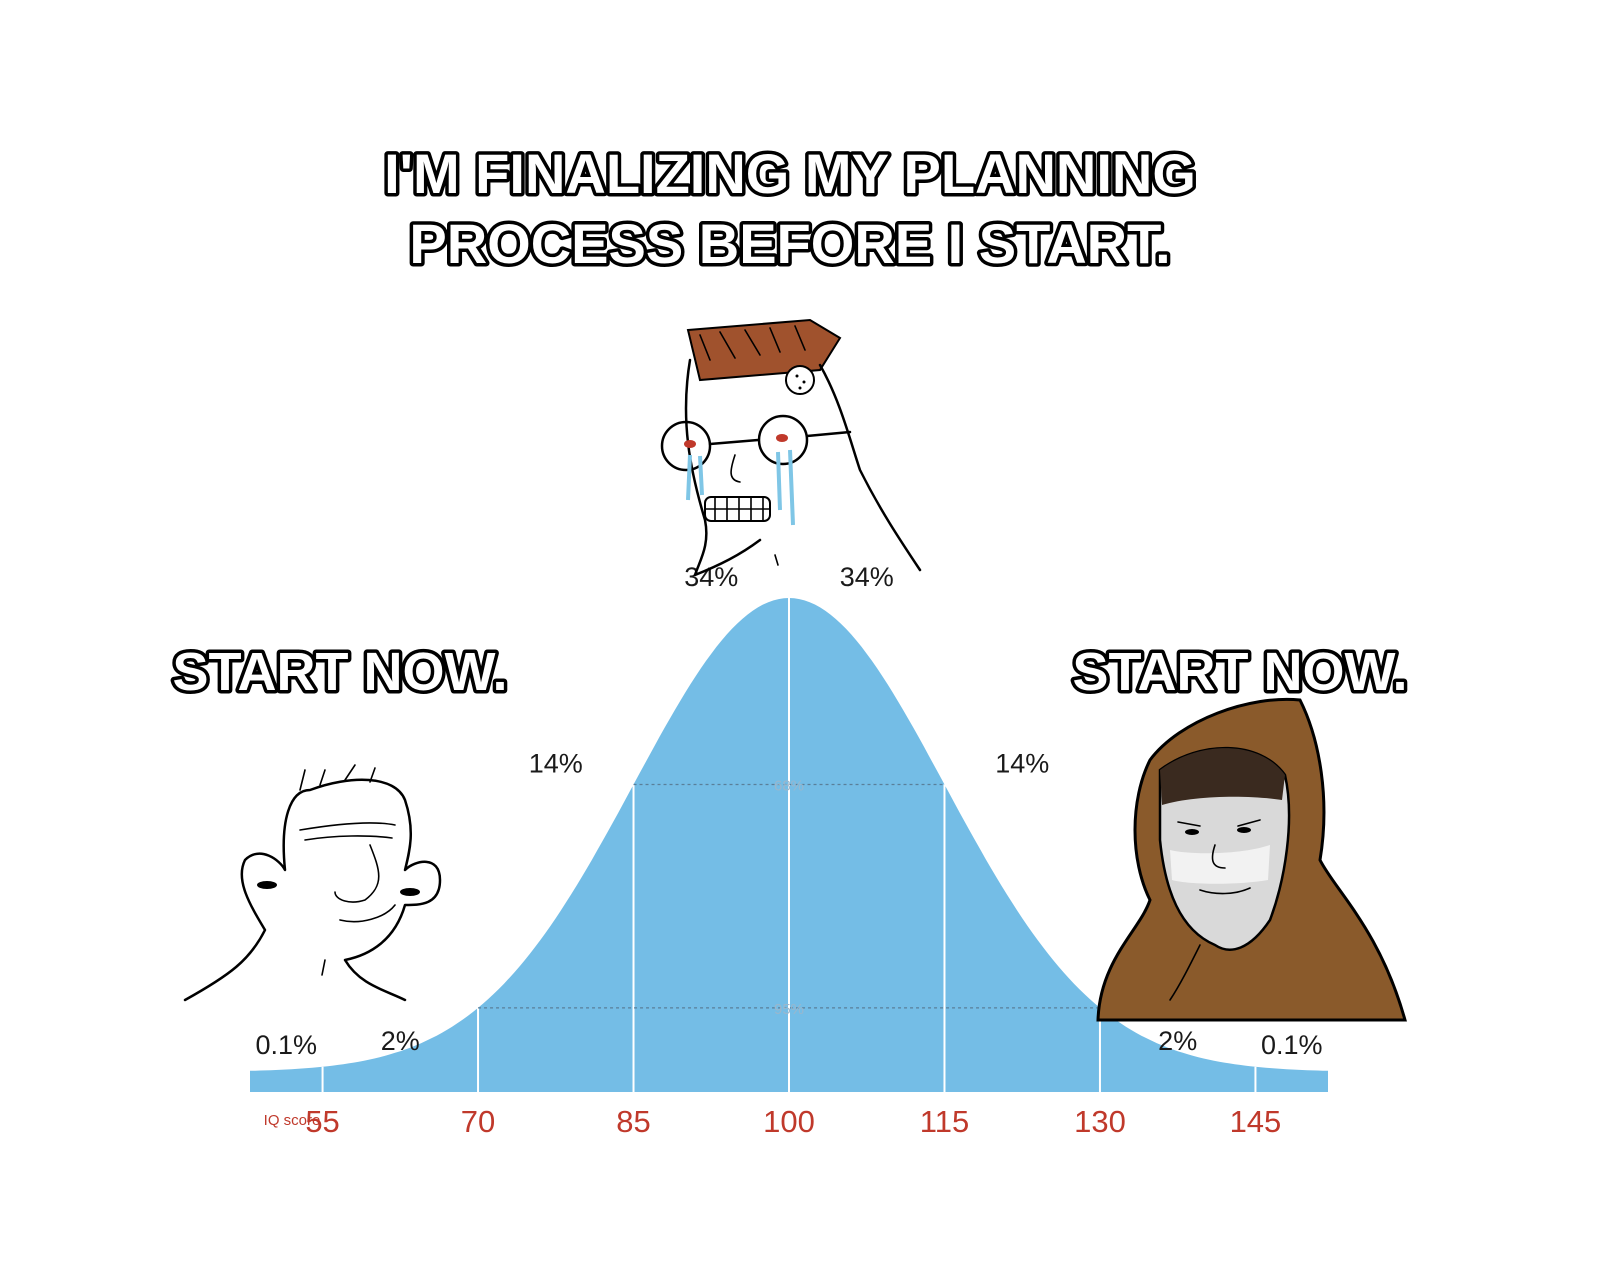 This screenshot has width=1600, height=1276. Describe the element at coordinates (789, 243) in the screenshot. I see `top-caption-line2: PROCESS BEFORE I START.` at that location.